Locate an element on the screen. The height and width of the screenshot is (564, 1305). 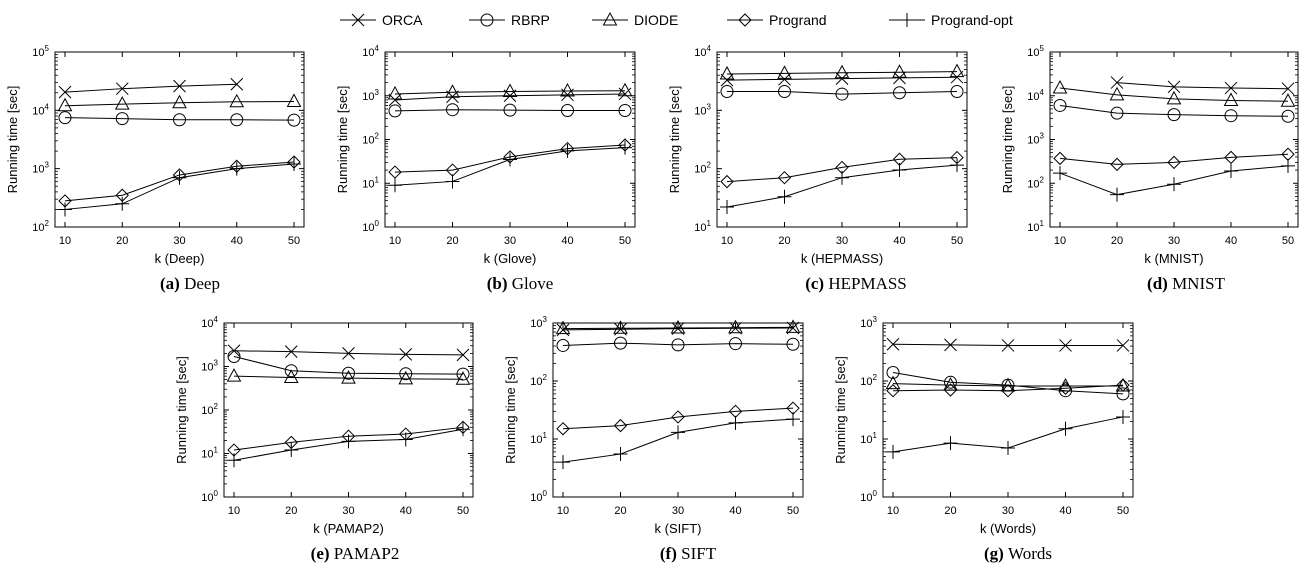
legend-label: DIODE is located at coordinates (656, 20).